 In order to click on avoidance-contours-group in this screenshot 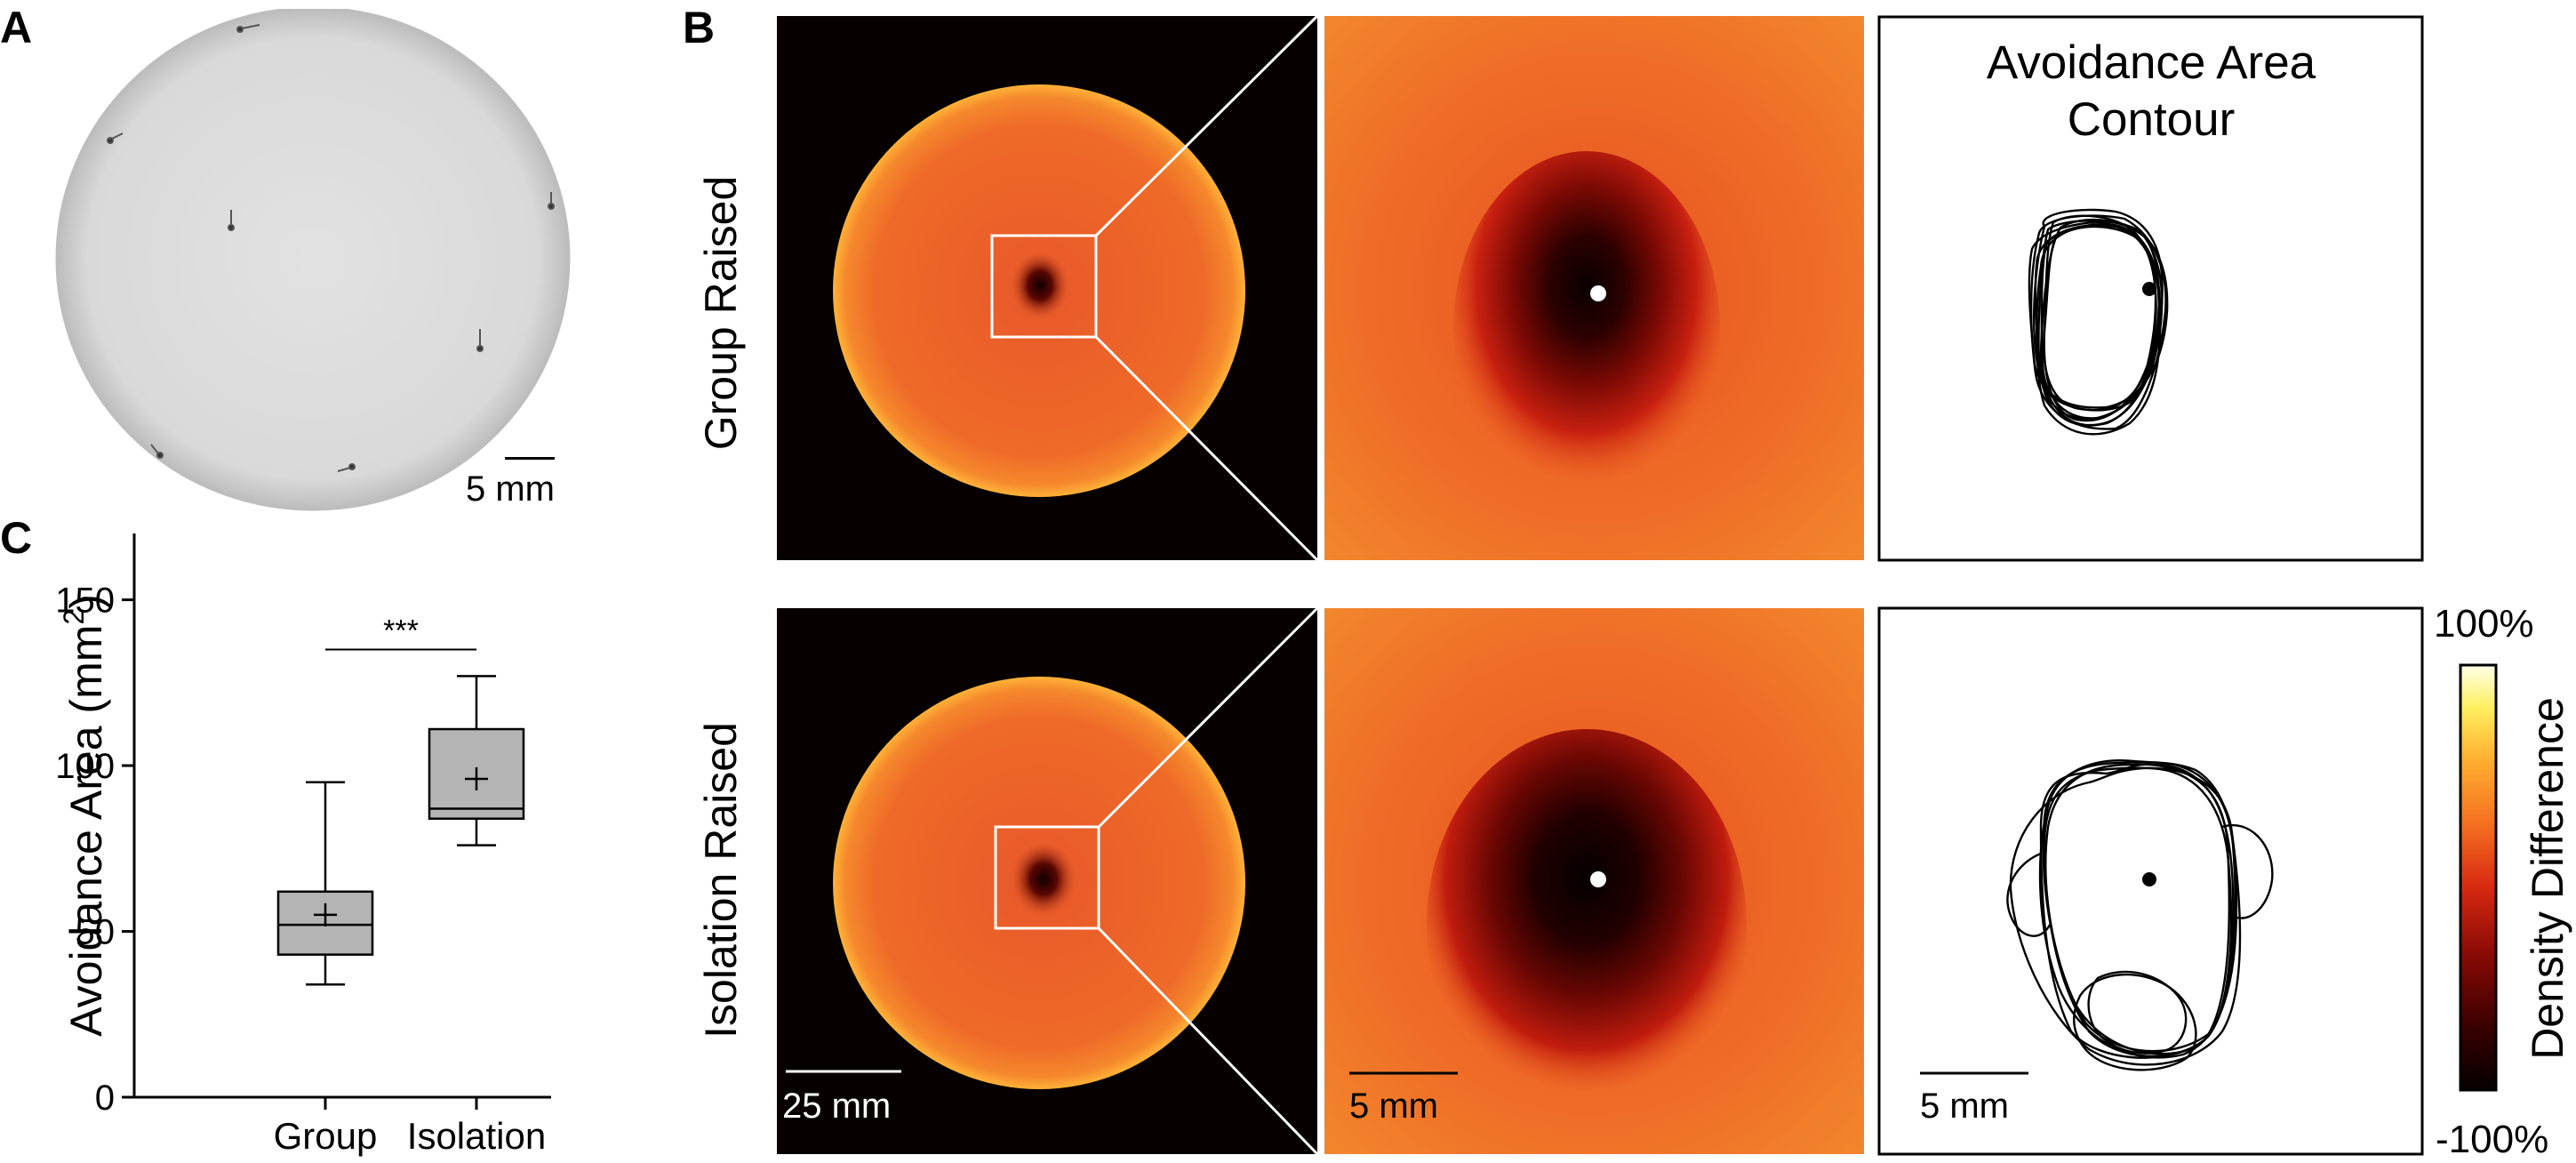, I will do `click(2098, 322)`.